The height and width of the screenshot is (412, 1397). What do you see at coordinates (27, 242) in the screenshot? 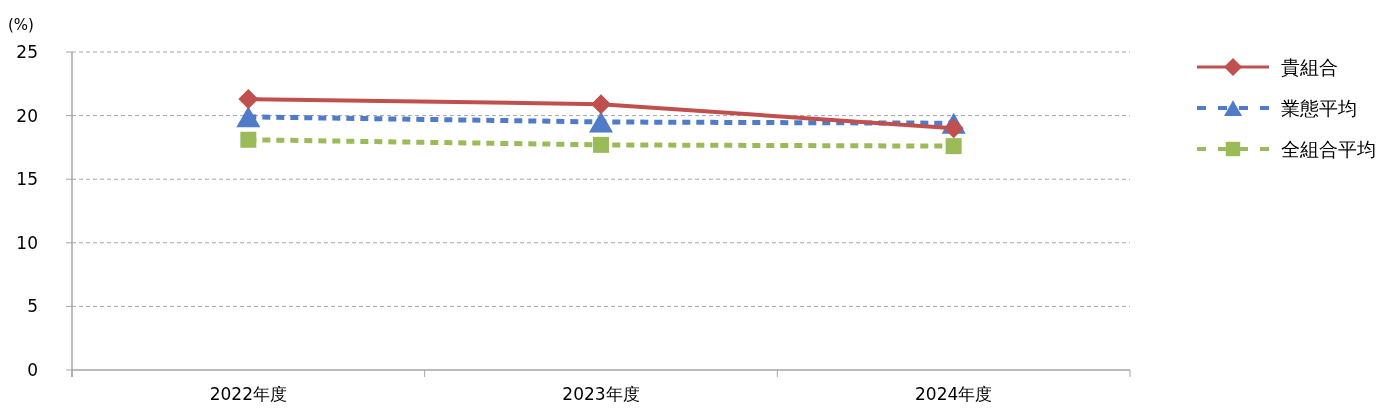
I see `y-tick-label: 10` at bounding box center [27, 242].